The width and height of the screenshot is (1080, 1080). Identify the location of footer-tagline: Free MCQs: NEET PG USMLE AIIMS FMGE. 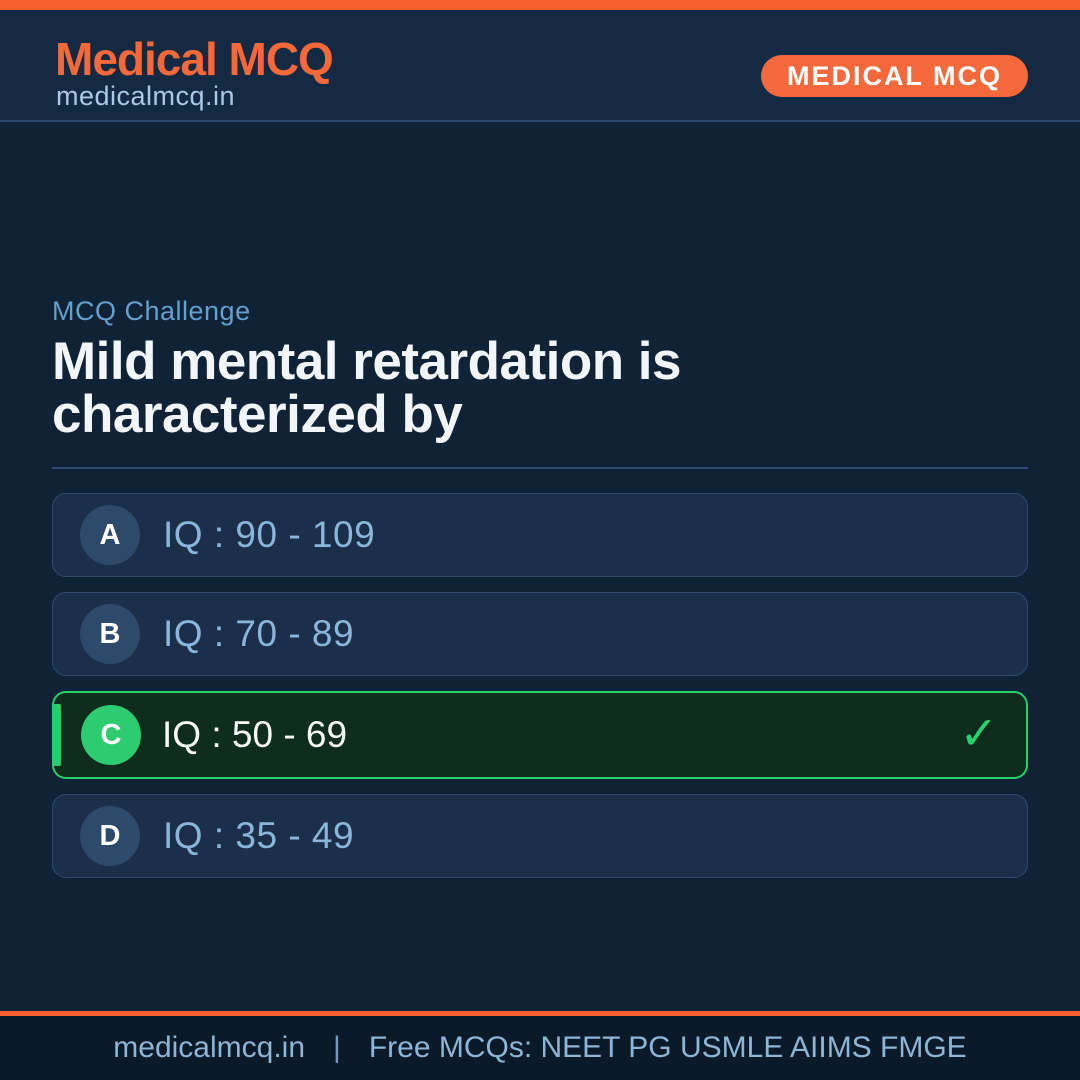
(667, 1047).